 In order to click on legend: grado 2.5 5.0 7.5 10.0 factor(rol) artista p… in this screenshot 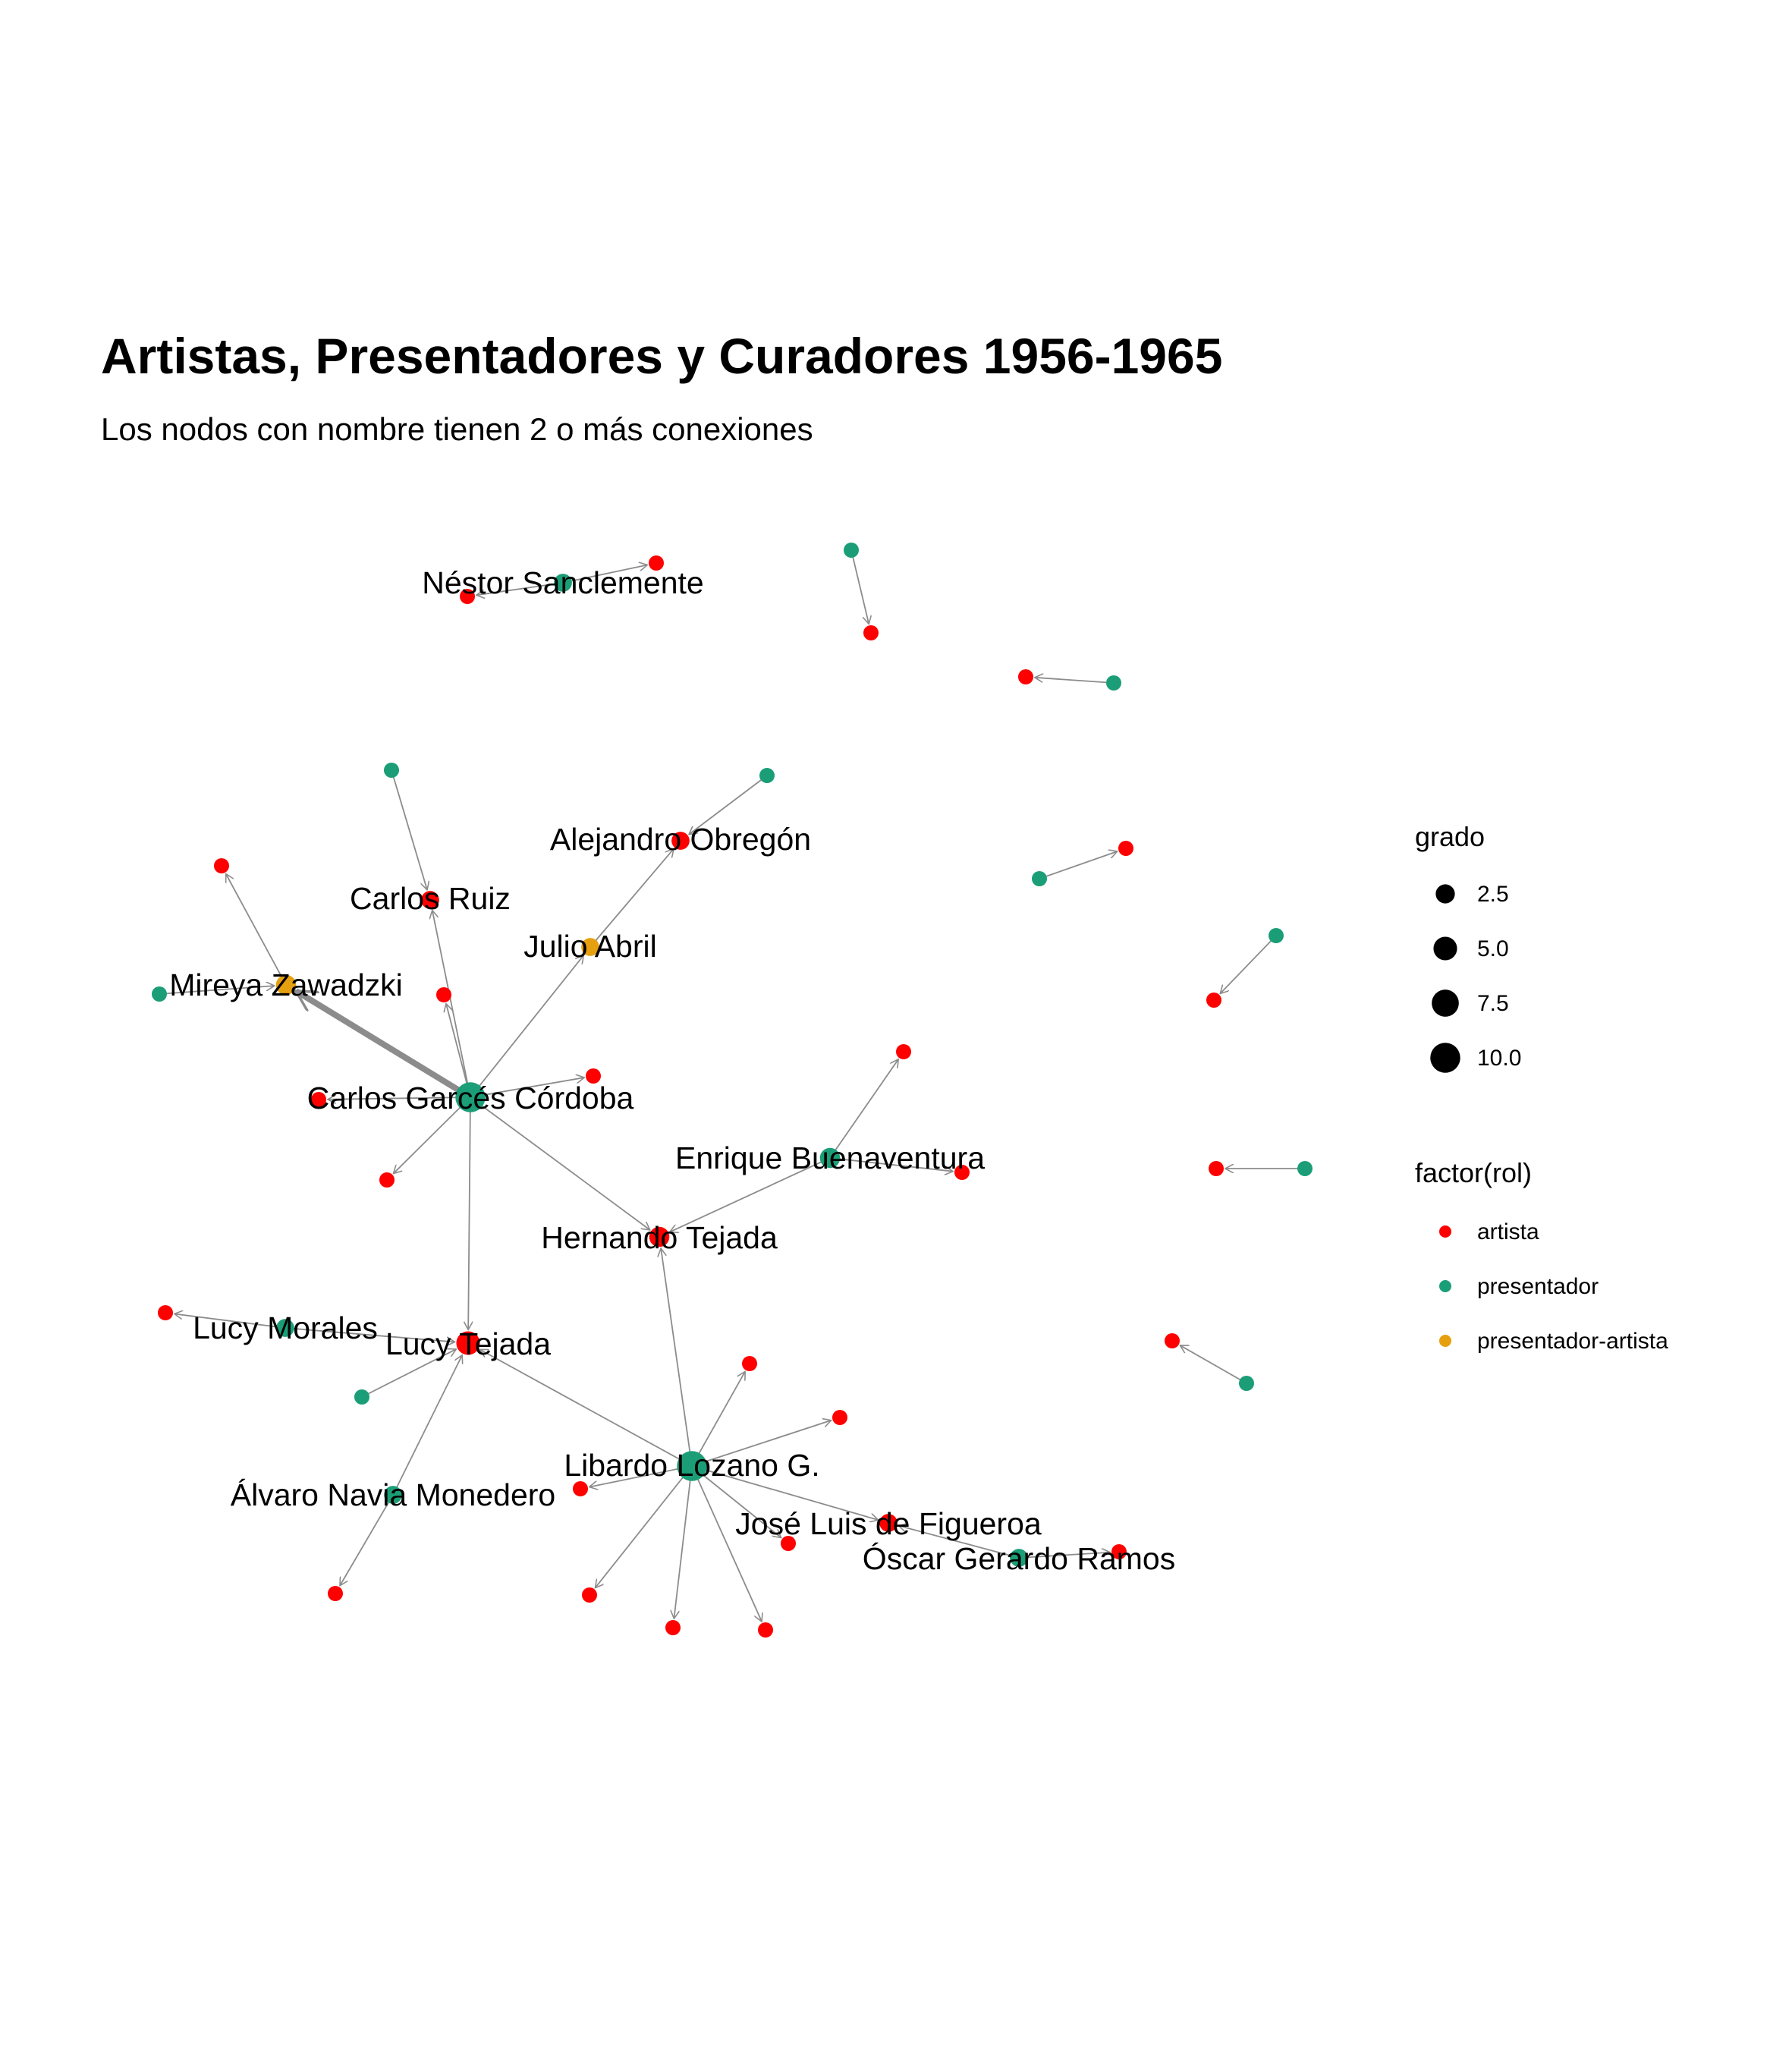, I will do `click(1542, 1087)`.